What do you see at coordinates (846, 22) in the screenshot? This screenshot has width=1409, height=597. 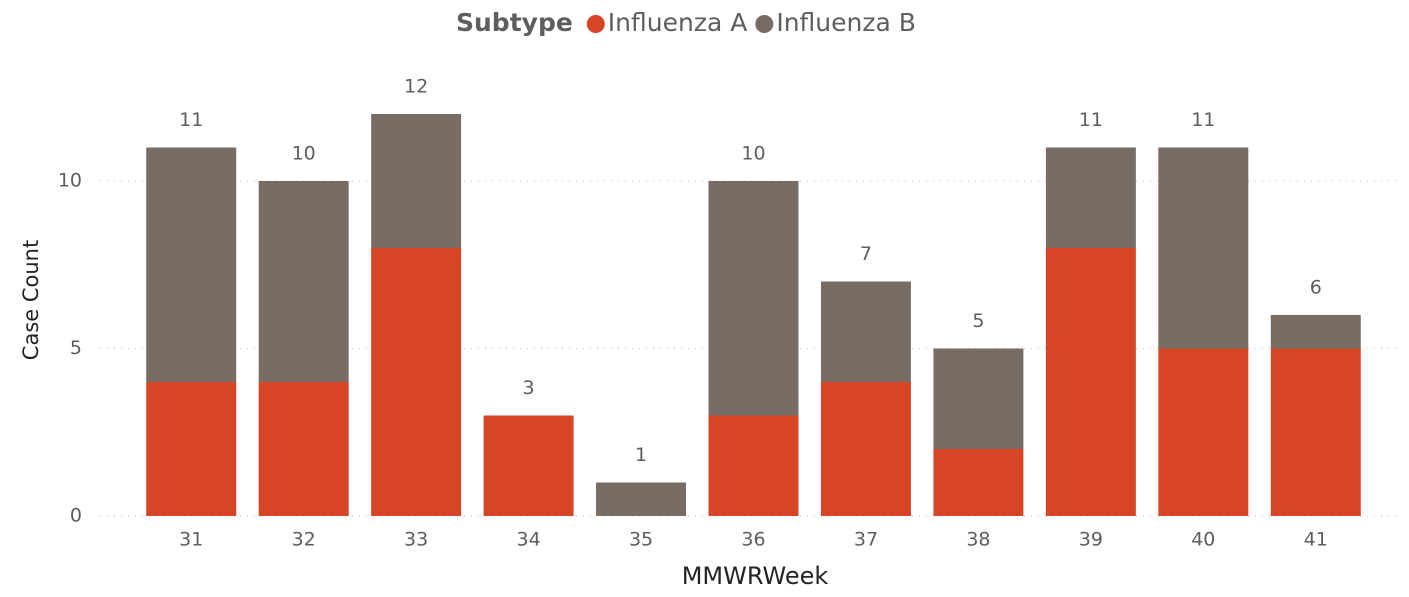 I see `legend-label: Influenza B` at bounding box center [846, 22].